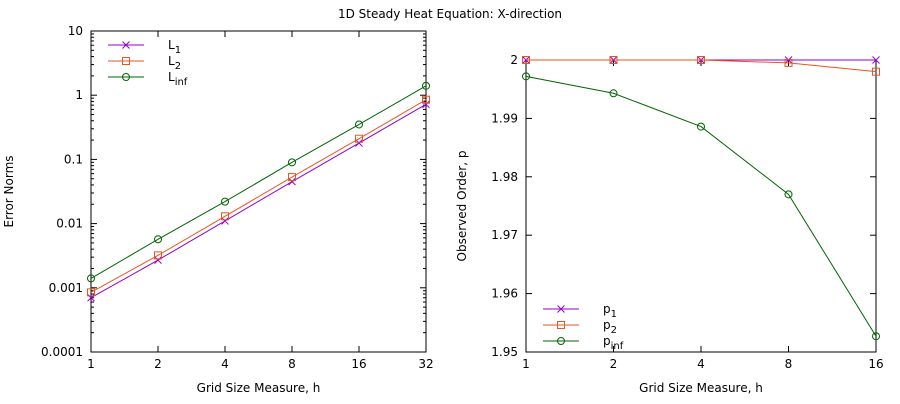 The height and width of the screenshot is (404, 900). Describe the element at coordinates (583, 343) in the screenshot. I see `legend-item: pinf` at that location.